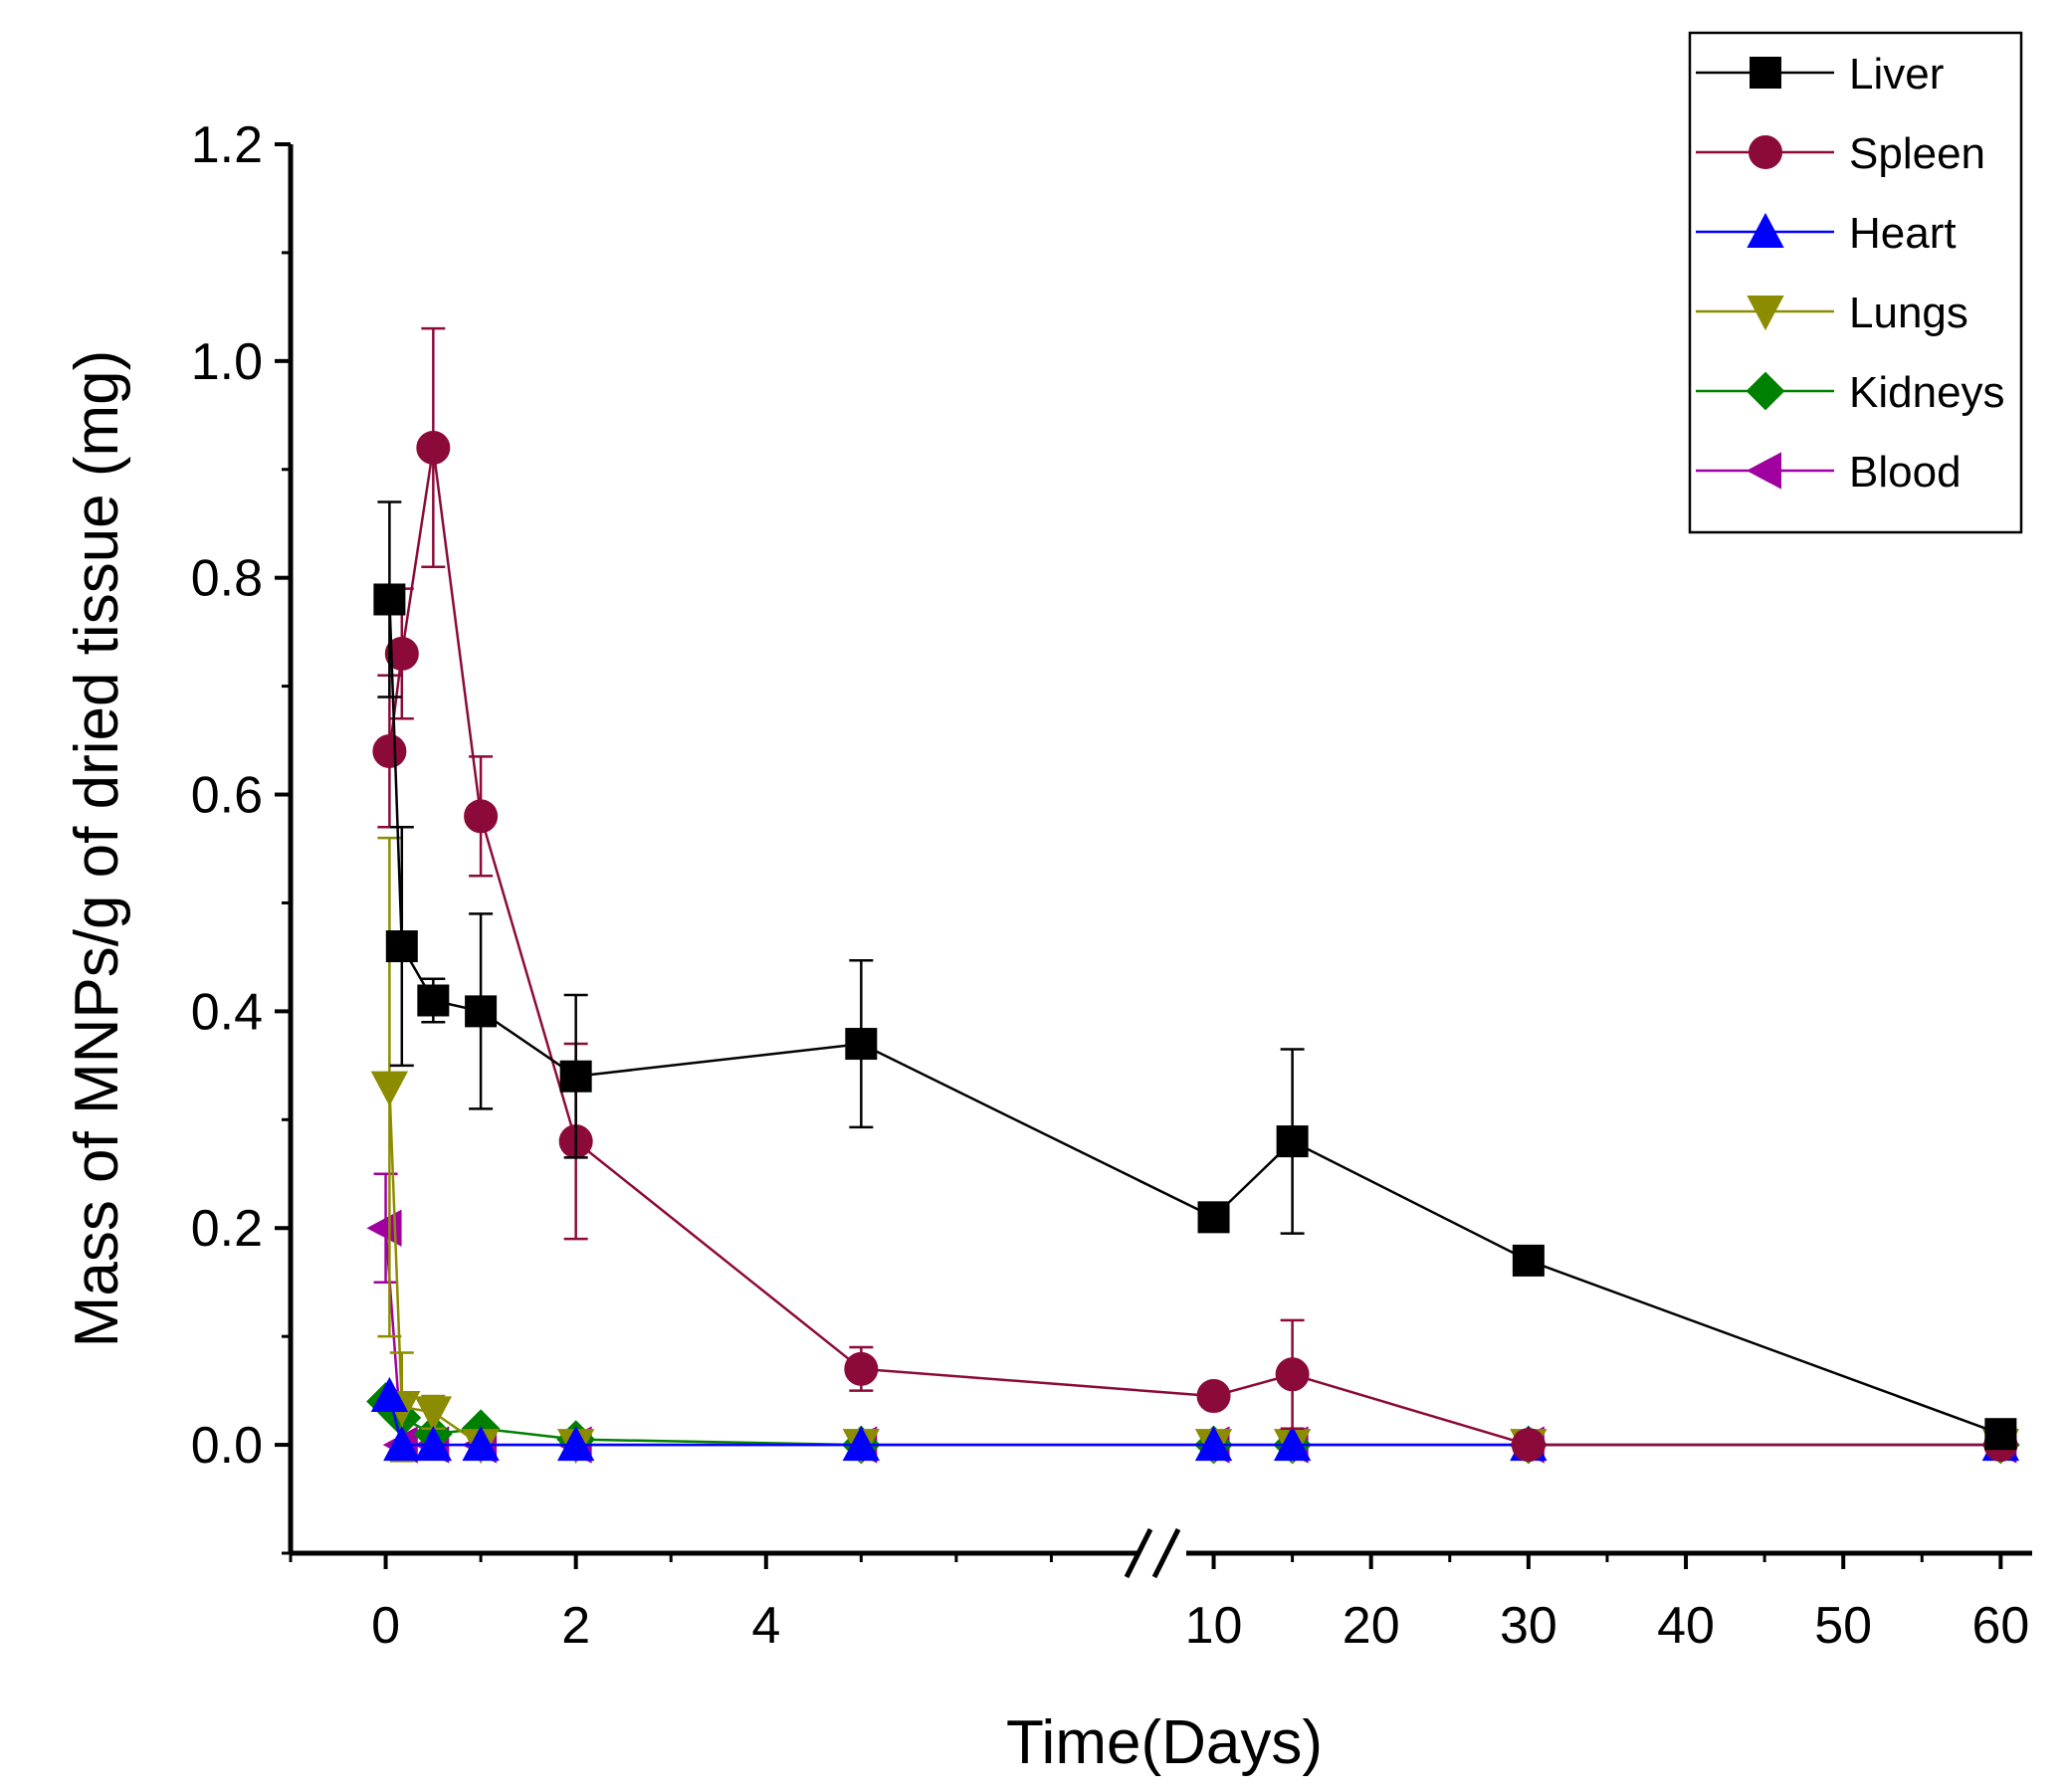  Describe the element at coordinates (1528, 1626) in the screenshot. I see `x-tick-label: 30` at that location.